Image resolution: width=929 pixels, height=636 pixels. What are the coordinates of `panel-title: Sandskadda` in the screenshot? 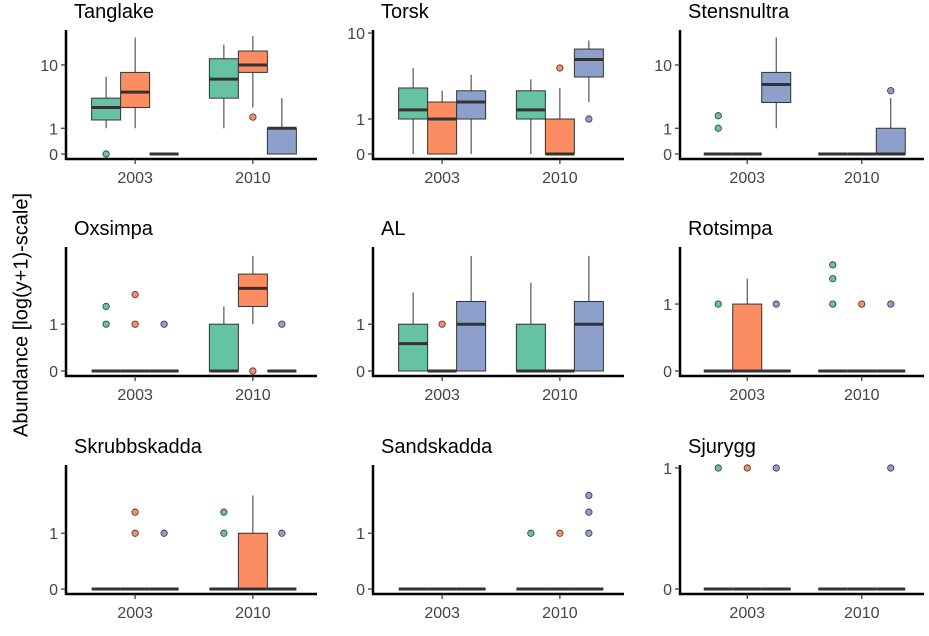 It's located at (437, 447).